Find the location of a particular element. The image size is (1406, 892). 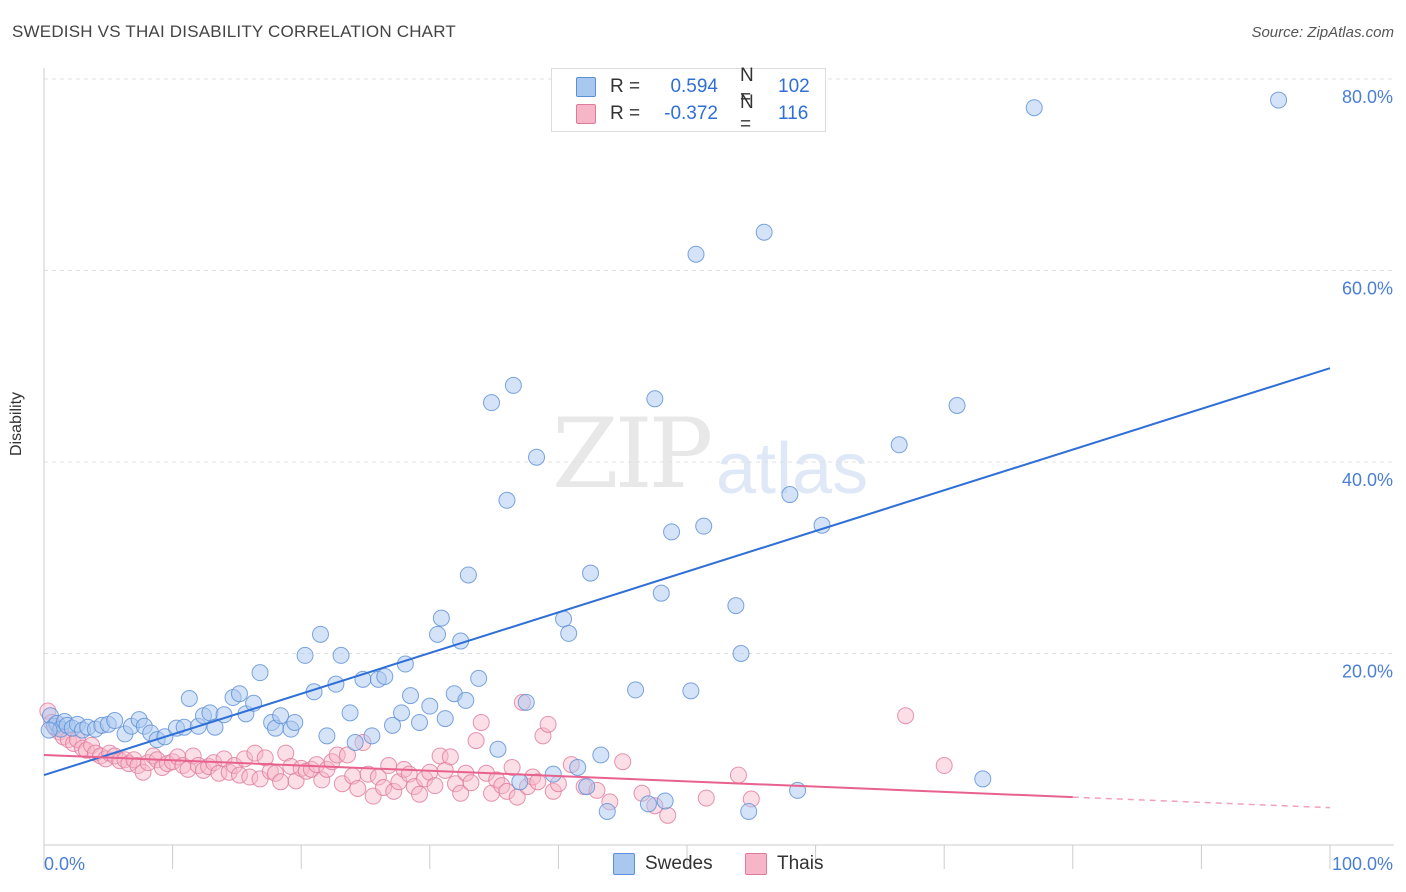

y-axis-label: Disability is located at coordinates (16, 423).